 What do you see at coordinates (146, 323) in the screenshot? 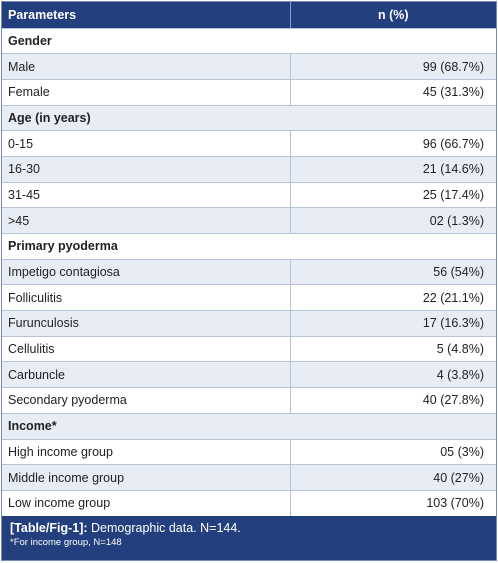
I see `row-label: Furunculosis` at bounding box center [146, 323].